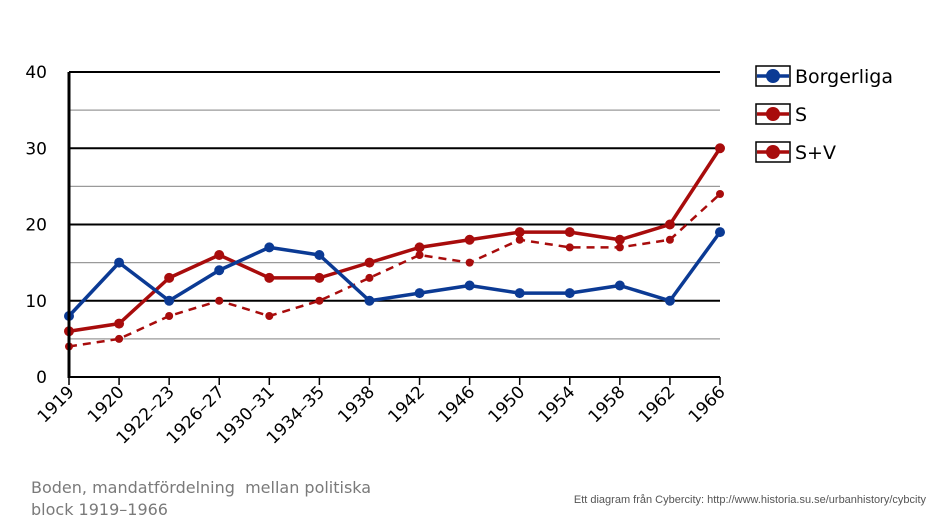 This screenshot has width=938, height=521. I want to click on x-tick-label: 1954, so click(557, 404).